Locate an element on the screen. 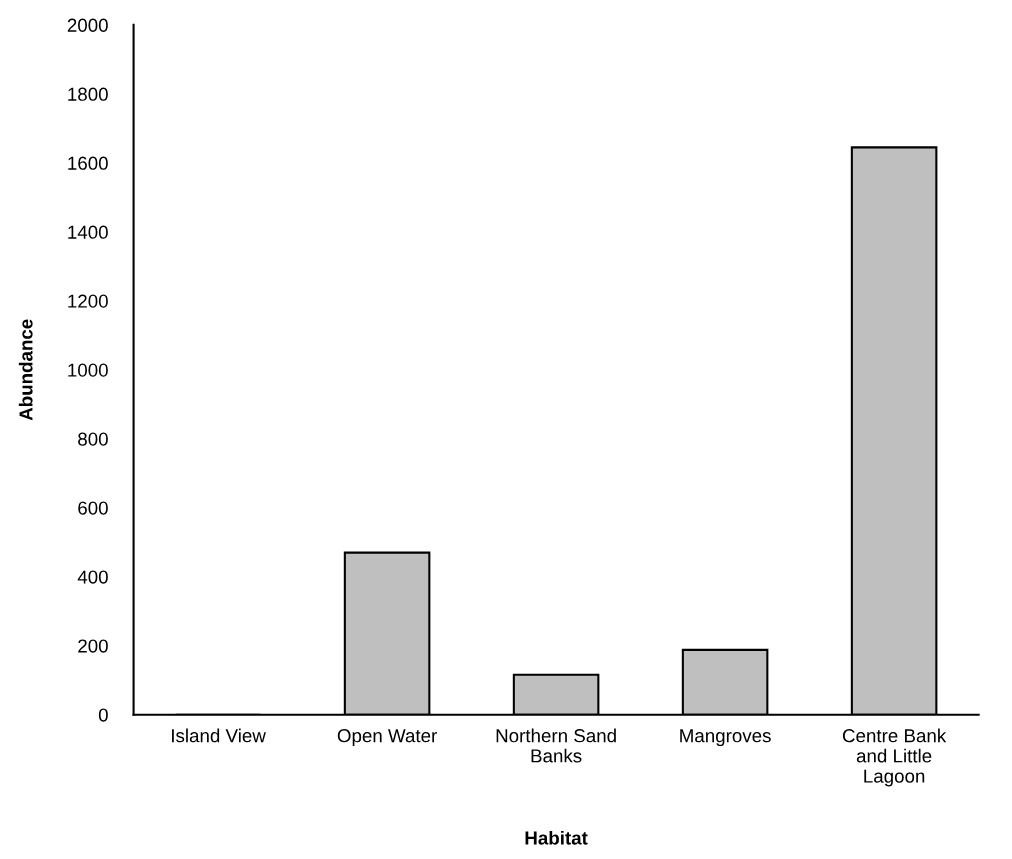  y-tick-label: 1400 is located at coordinates (88, 232).